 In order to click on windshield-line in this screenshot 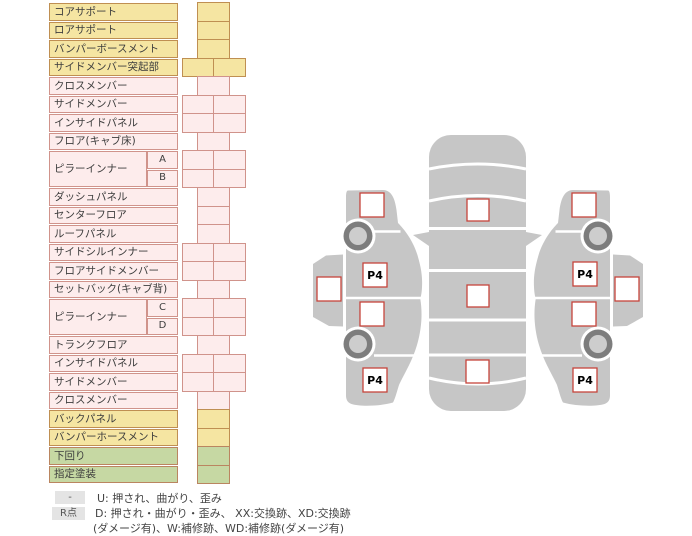, I will do `click(477, 166)`.